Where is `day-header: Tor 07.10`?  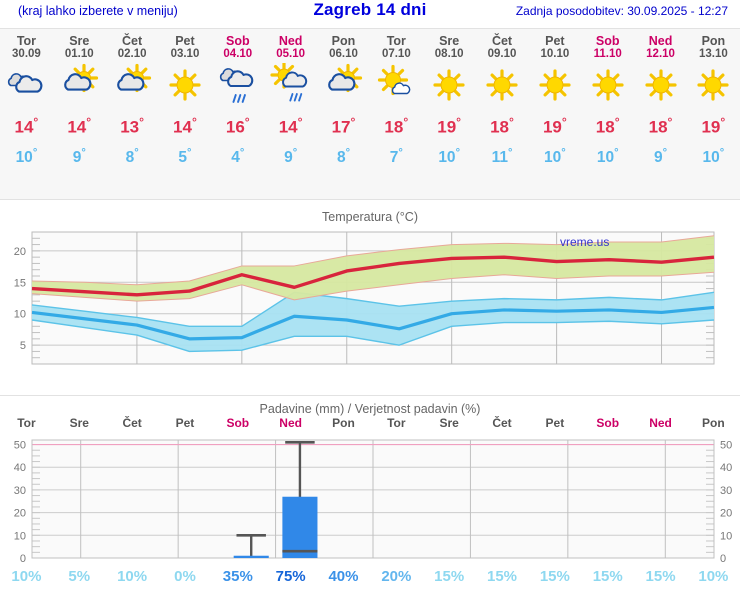
day-header: Tor 07.10 is located at coordinates (396, 47).